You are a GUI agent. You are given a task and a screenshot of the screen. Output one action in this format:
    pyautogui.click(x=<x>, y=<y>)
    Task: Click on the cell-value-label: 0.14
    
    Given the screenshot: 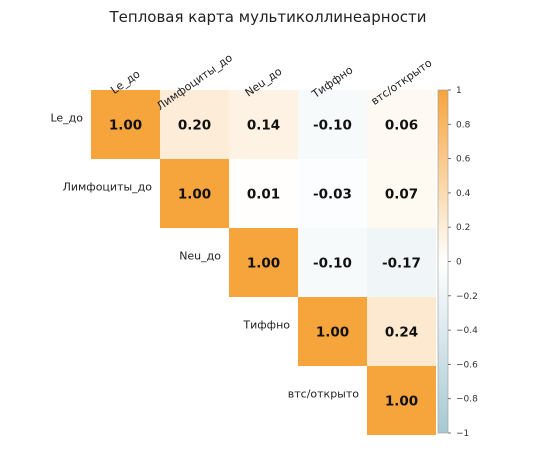 What is the action you would take?
    pyautogui.click(x=263, y=126)
    